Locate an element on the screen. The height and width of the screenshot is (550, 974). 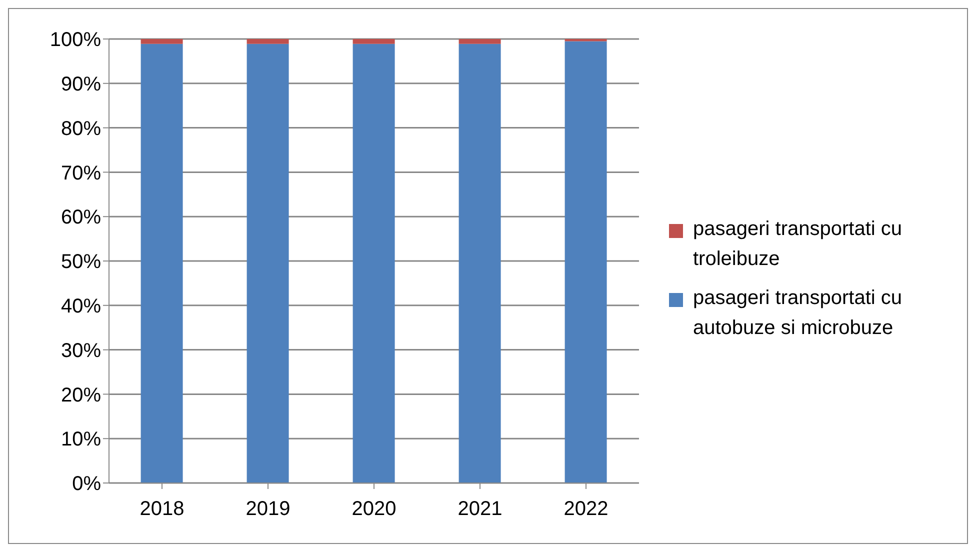
x-tick-label: 2018 is located at coordinates (162, 509).